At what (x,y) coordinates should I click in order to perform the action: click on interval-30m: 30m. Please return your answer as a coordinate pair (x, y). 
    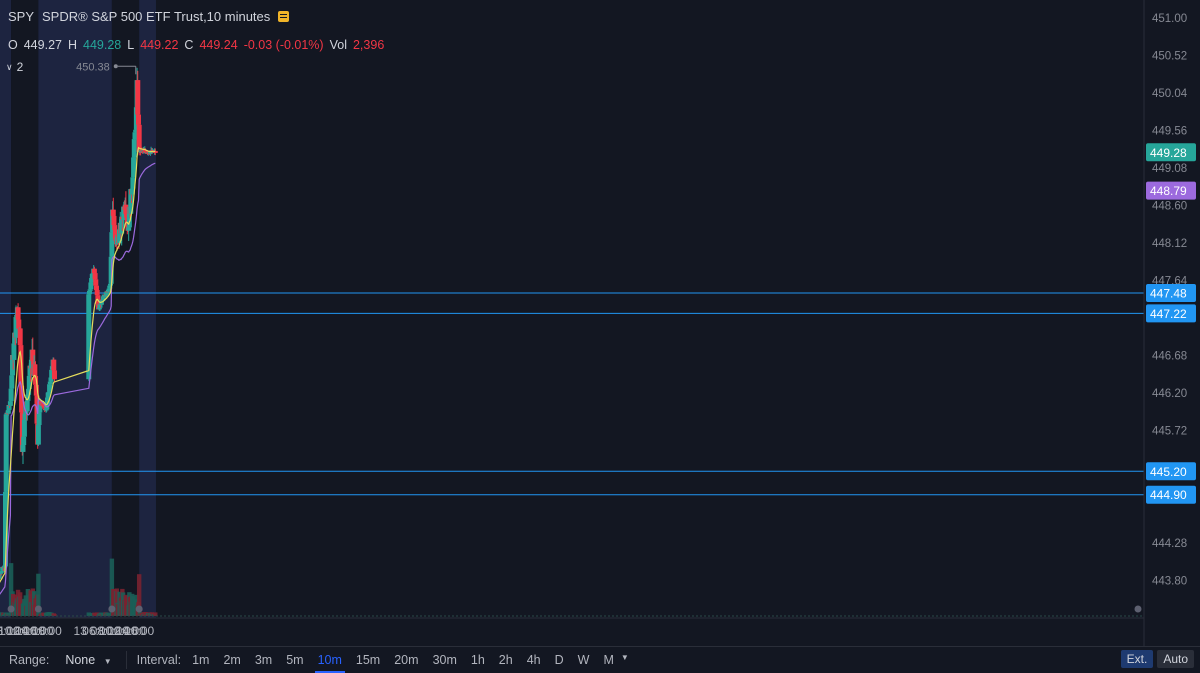
    Looking at the image, I should click on (445, 660).